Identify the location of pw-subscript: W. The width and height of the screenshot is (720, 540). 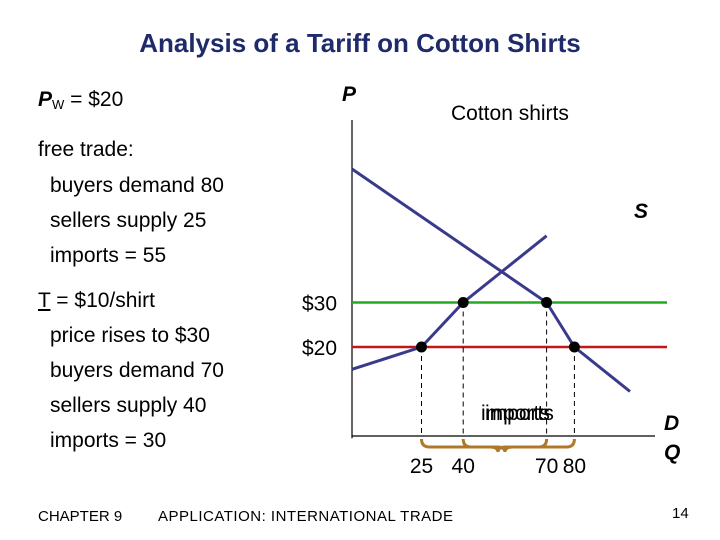
(58, 104).